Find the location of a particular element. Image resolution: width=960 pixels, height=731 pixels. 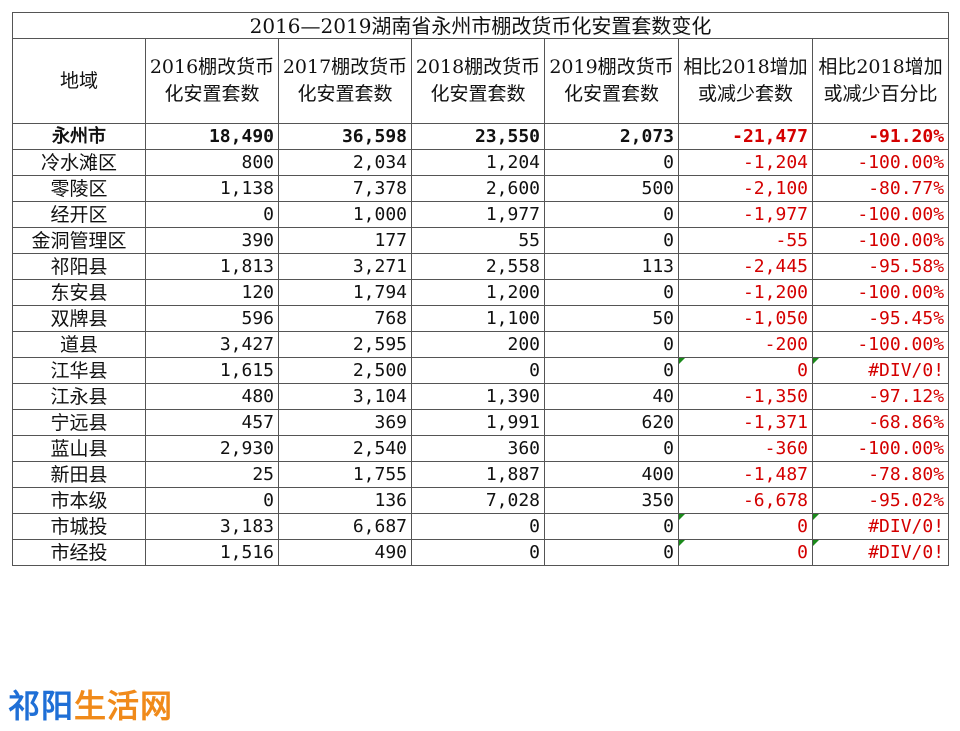

cell-region: 双牌县 is located at coordinates (79, 318).